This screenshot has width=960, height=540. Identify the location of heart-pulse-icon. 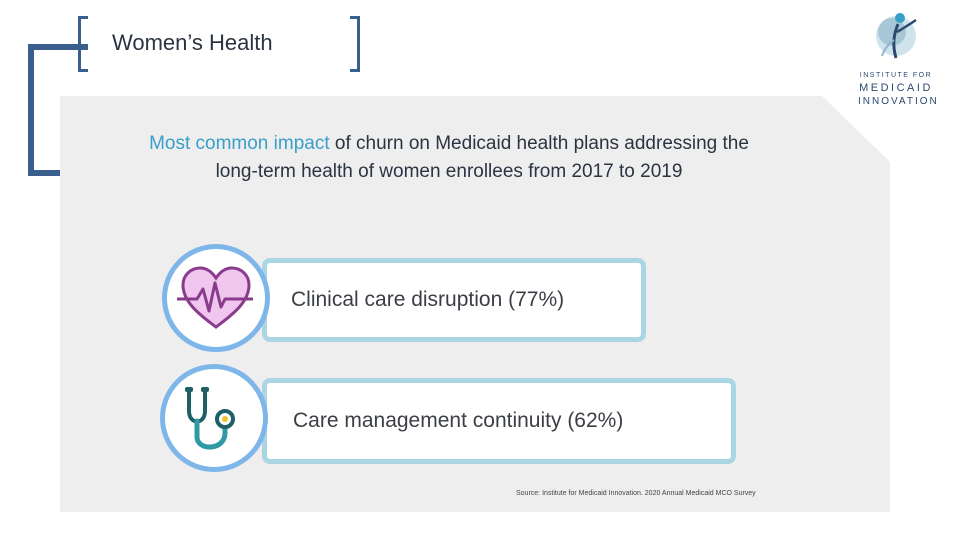
(215, 297).